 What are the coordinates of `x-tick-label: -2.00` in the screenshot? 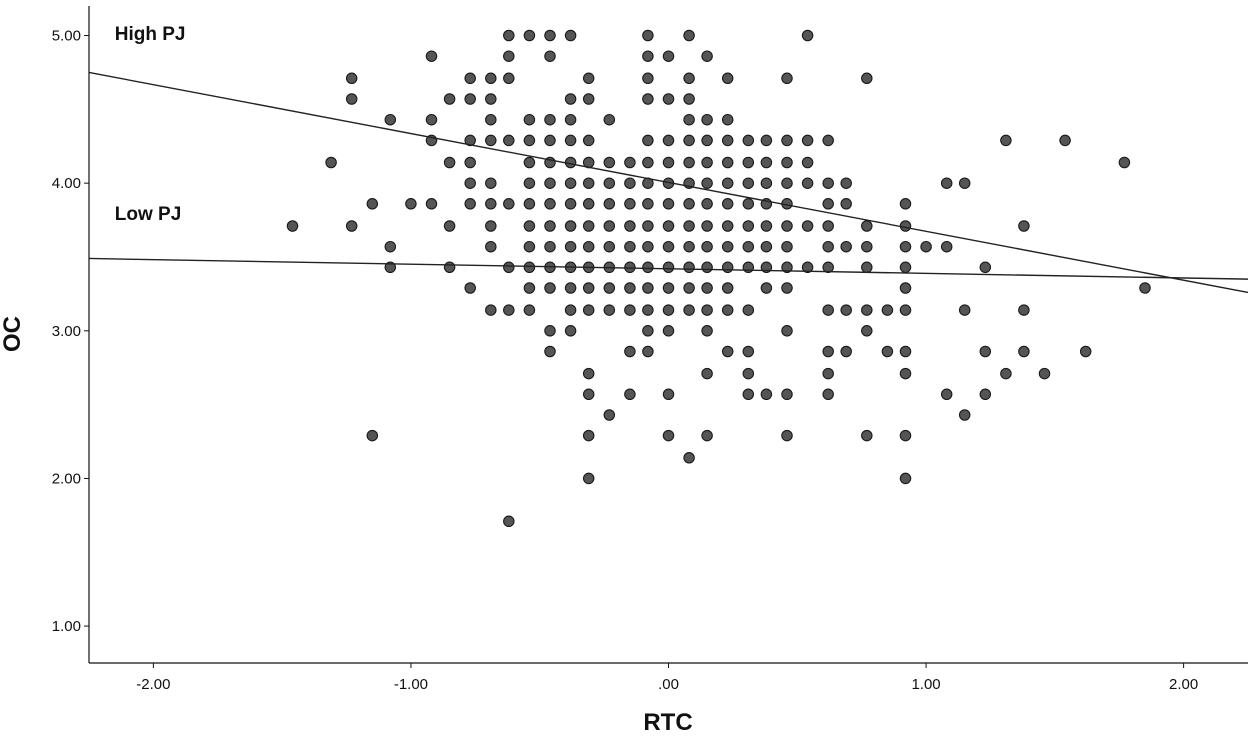 It's located at (153, 684).